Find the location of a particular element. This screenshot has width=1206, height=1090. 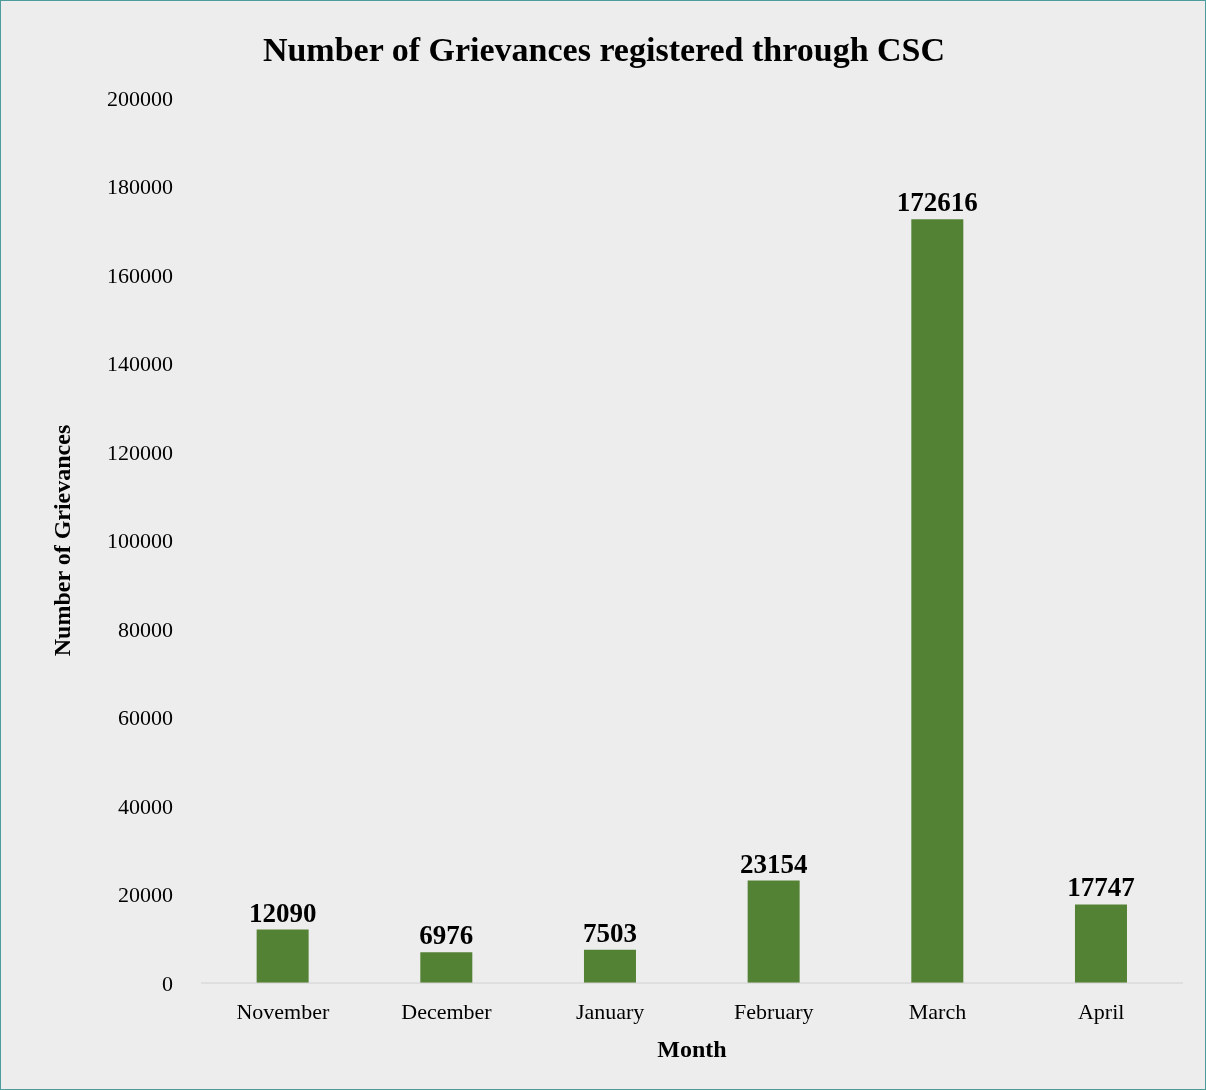

data-label: 17747 is located at coordinates (1101, 887).